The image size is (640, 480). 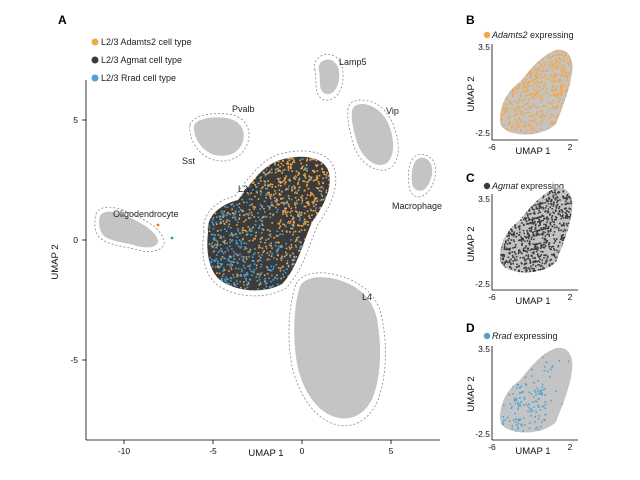 What do you see at coordinates (482, 284) in the screenshot?
I see `c-ytick-bottom: -2.5` at bounding box center [482, 284].